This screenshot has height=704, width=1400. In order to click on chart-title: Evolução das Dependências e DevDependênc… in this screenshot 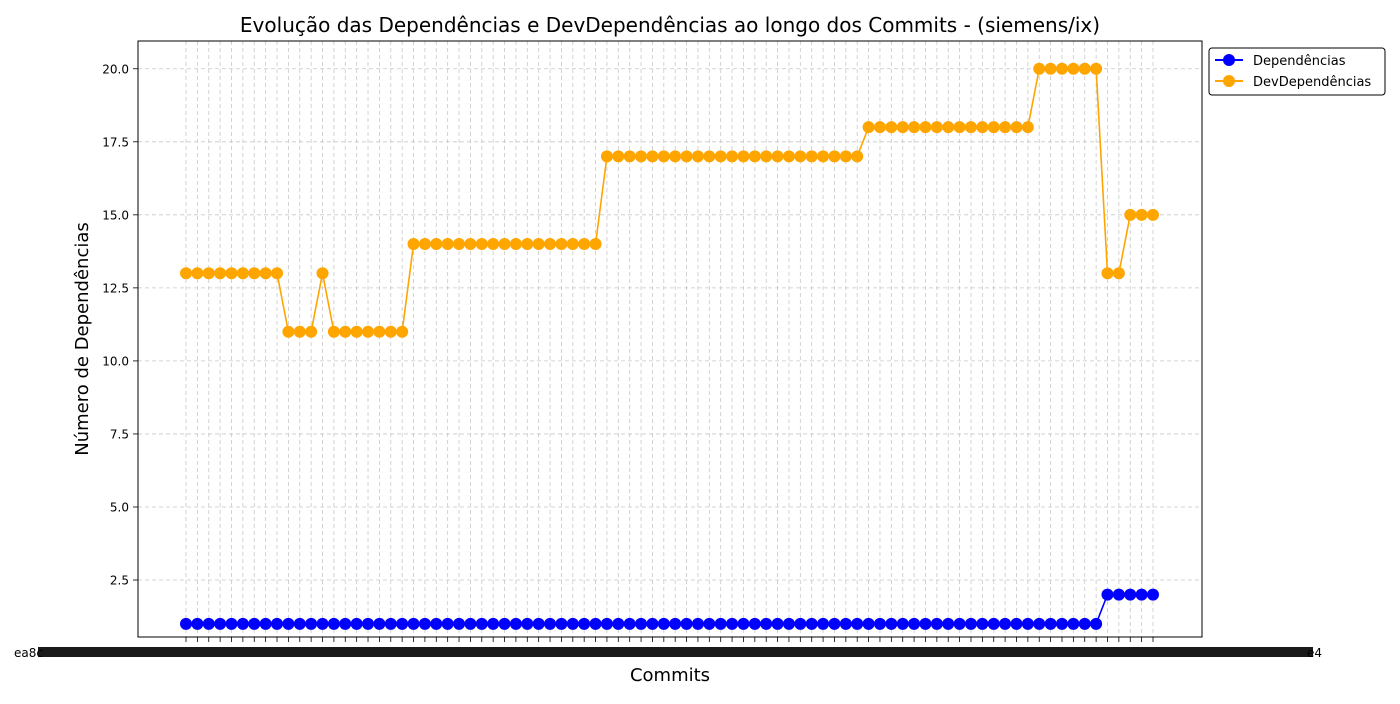, I will do `click(670, 25)`.